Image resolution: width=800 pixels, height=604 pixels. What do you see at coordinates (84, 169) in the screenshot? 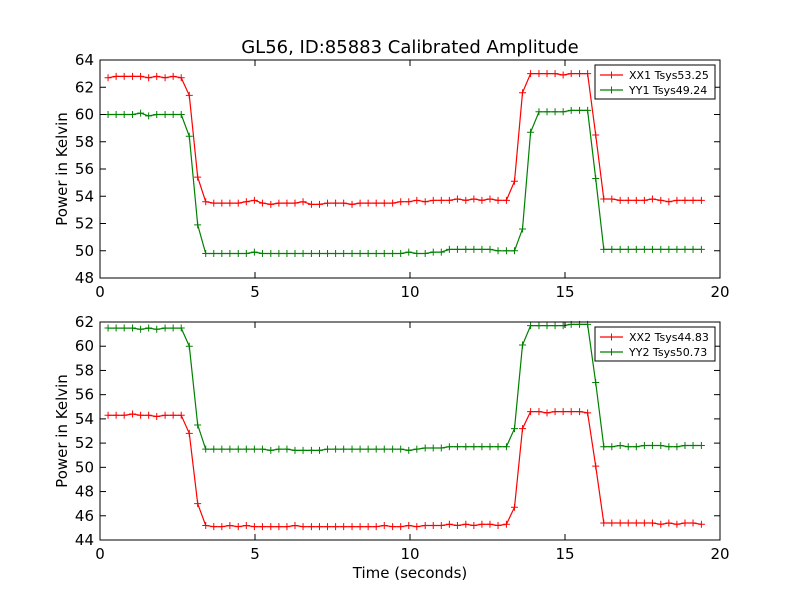
I see `y-tick-label: 56` at bounding box center [84, 169].